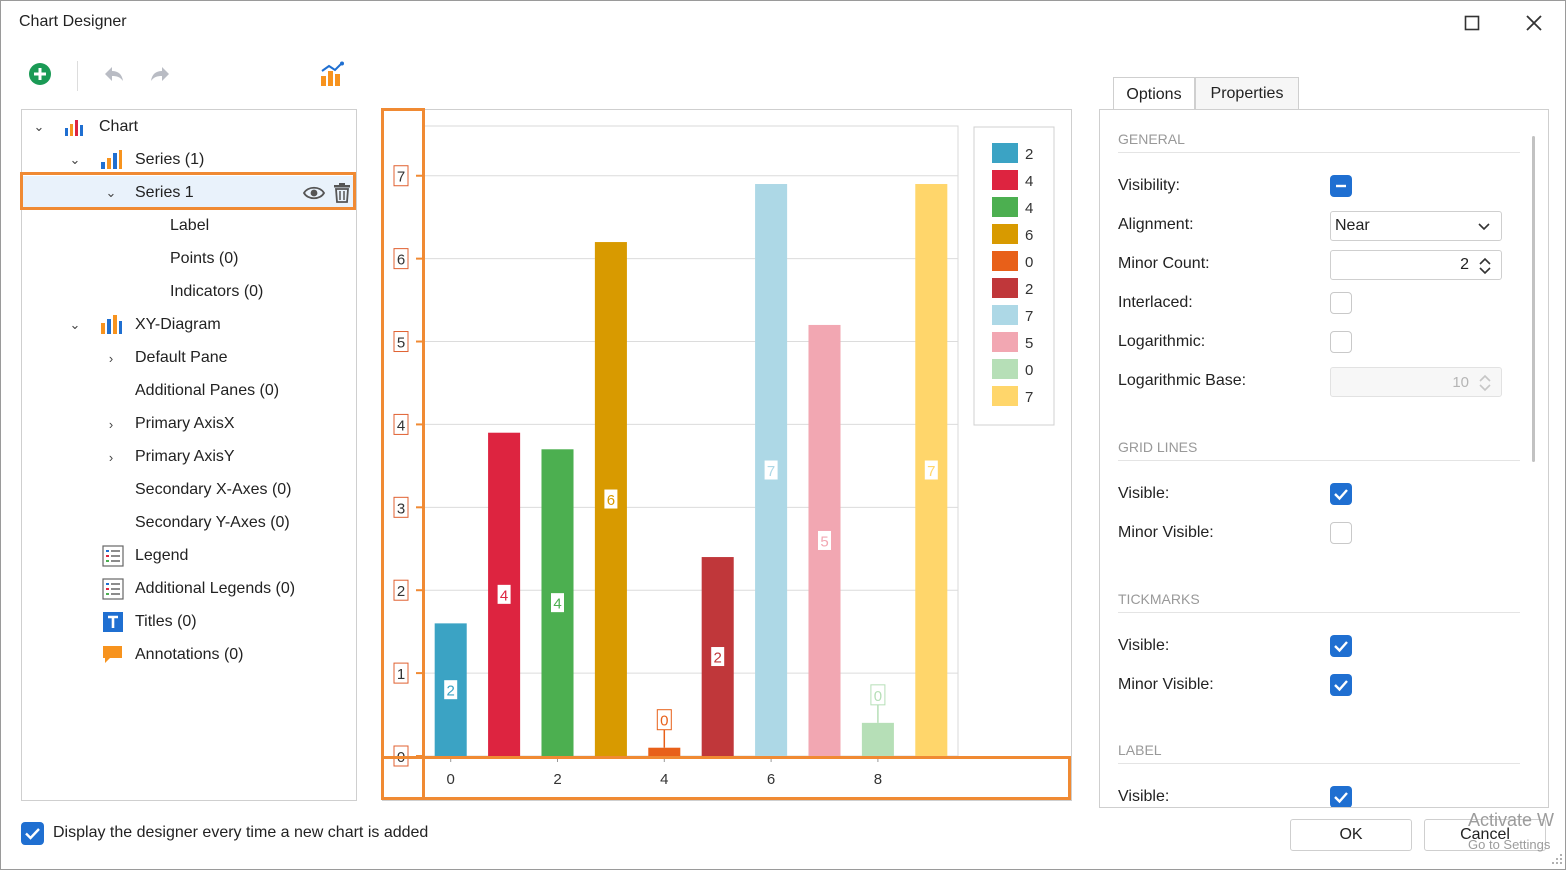  I want to click on tab-properties: Properties, so click(1247, 93).